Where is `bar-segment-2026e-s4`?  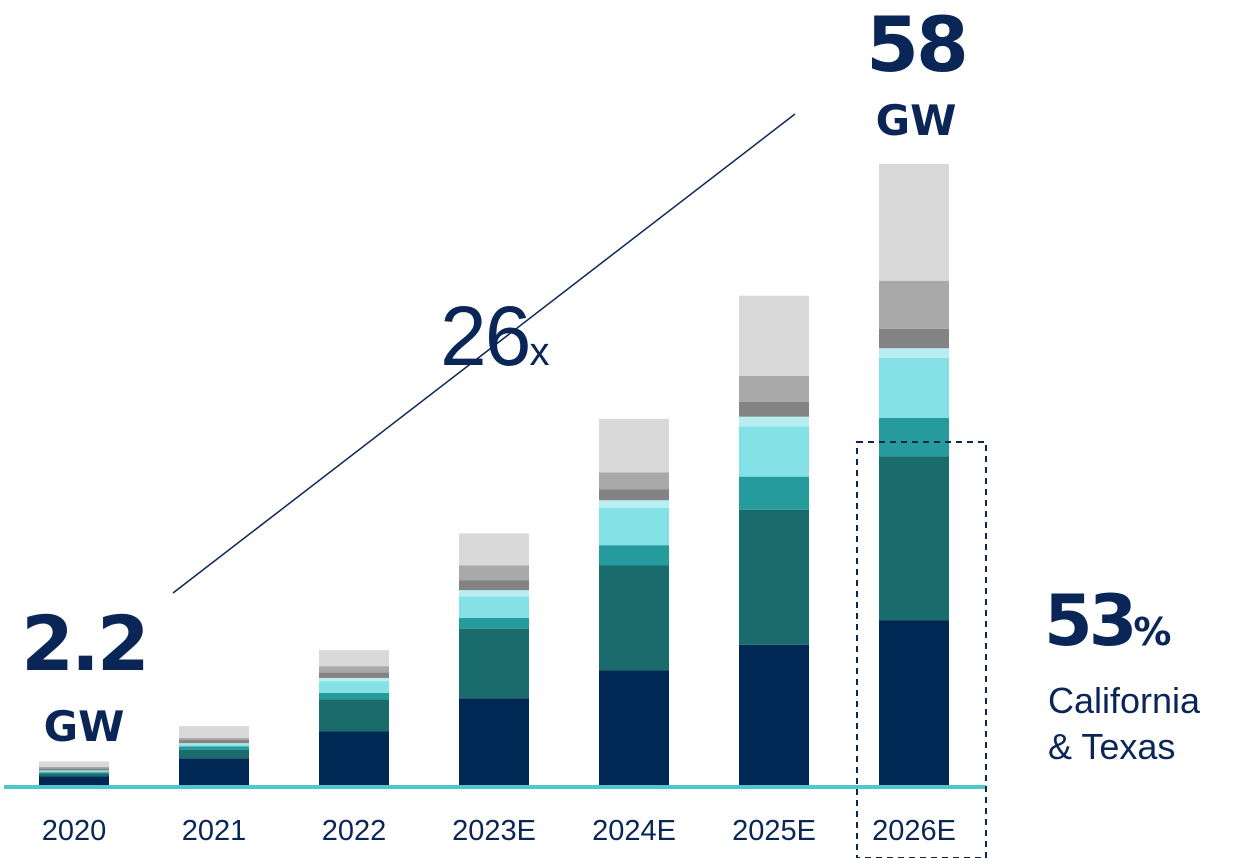 bar-segment-2026e-s4 is located at coordinates (914, 387).